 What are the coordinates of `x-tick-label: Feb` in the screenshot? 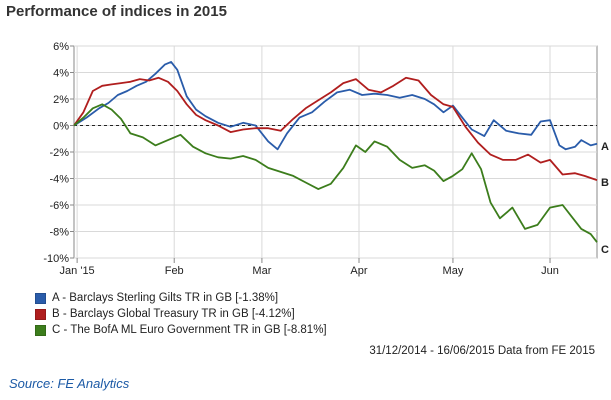 It's located at (174, 271).